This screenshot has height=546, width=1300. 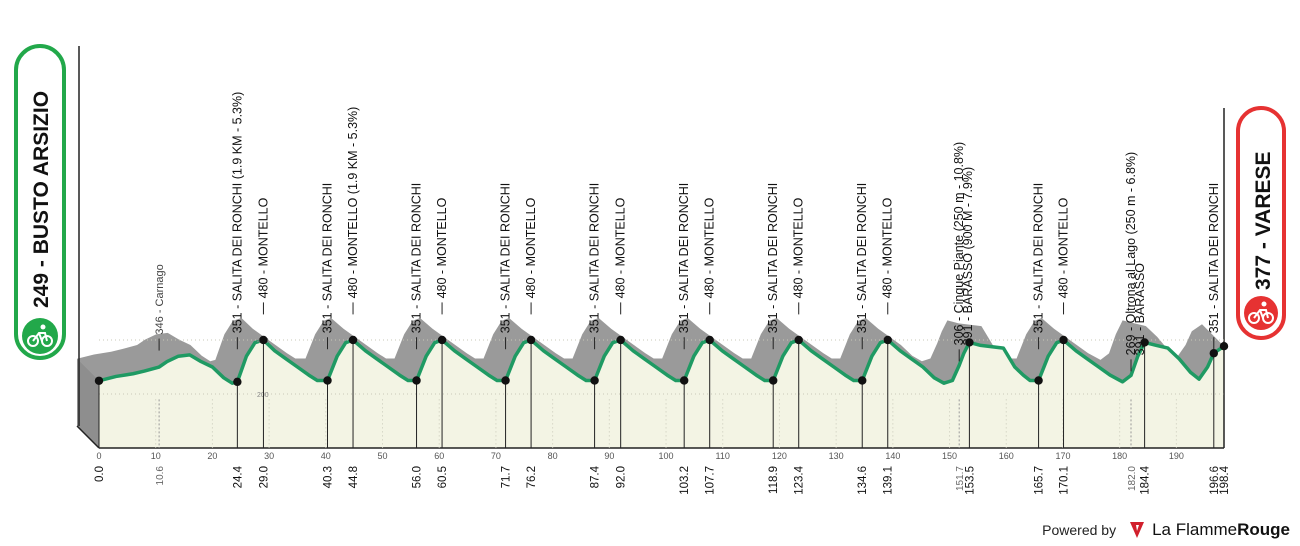 I want to click on x-tick-label: 60, so click(x=439, y=456).